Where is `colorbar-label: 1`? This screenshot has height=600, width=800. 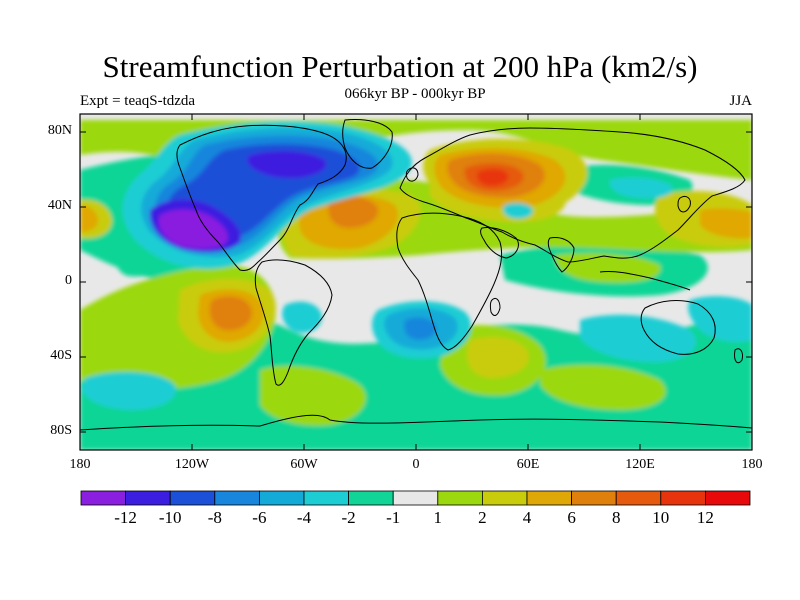 colorbar-label: 1 is located at coordinates (438, 517).